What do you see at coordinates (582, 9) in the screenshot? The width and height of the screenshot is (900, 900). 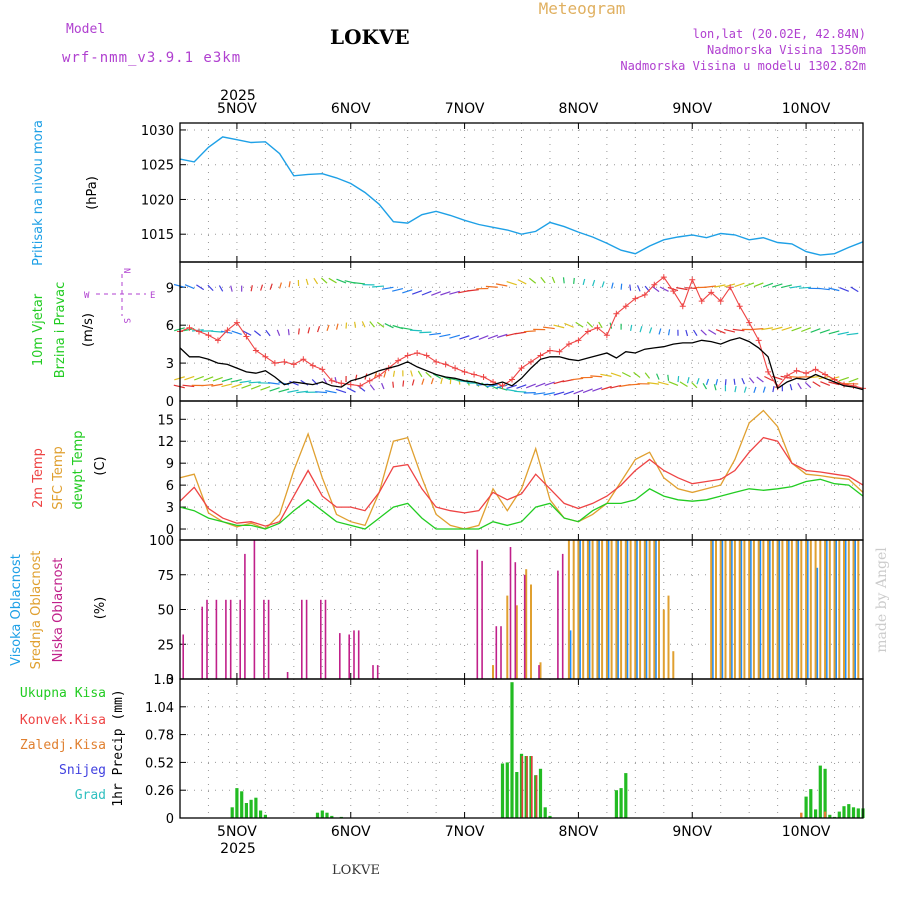 I see `meteogram-title: Meteogram` at bounding box center [582, 9].